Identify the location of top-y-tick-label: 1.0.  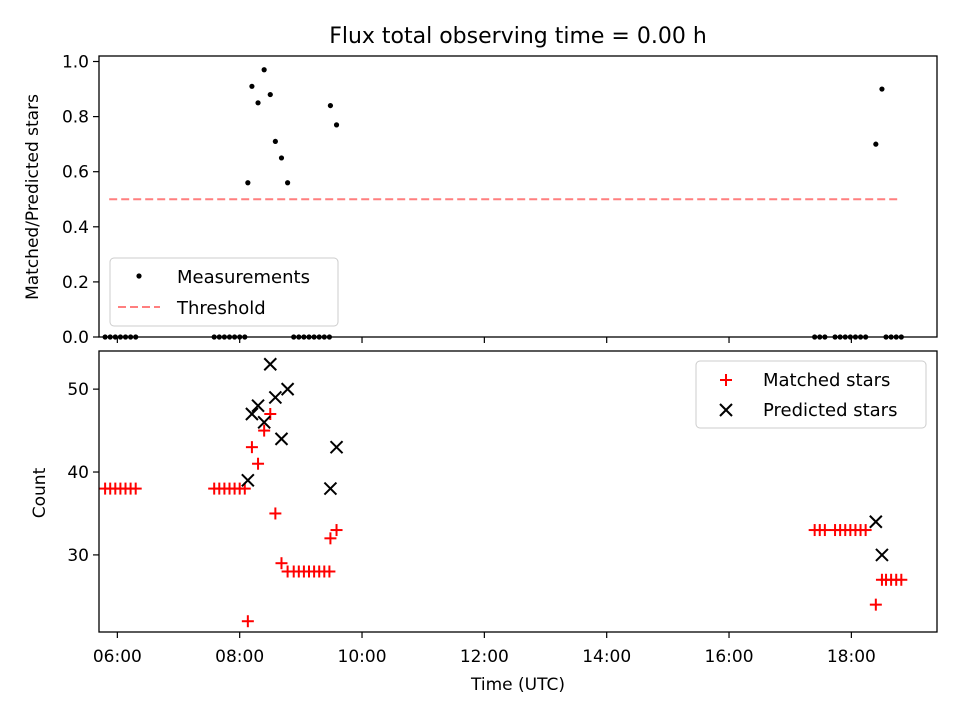
(75, 63).